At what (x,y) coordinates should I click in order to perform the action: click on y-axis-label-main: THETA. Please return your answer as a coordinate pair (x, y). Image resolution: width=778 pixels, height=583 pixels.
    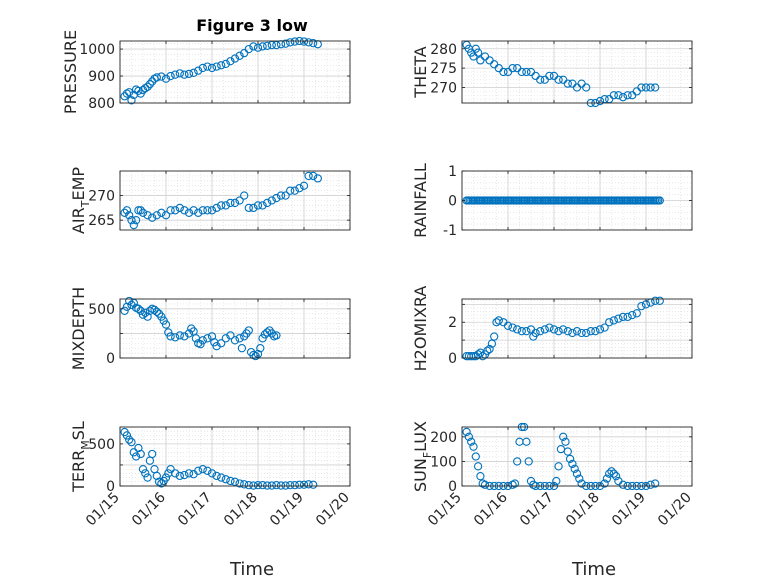
    Looking at the image, I should click on (420, 72).